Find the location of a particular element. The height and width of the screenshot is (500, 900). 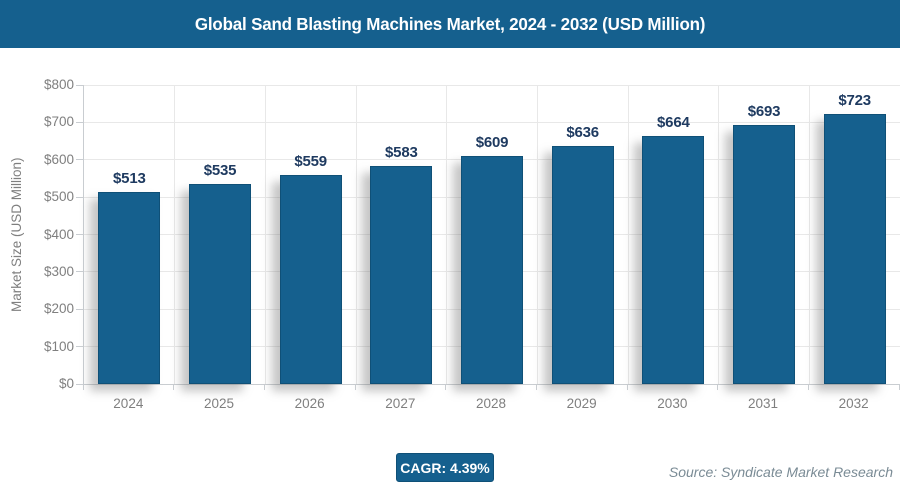

x-tick-label: 2029 is located at coordinates (581, 403).